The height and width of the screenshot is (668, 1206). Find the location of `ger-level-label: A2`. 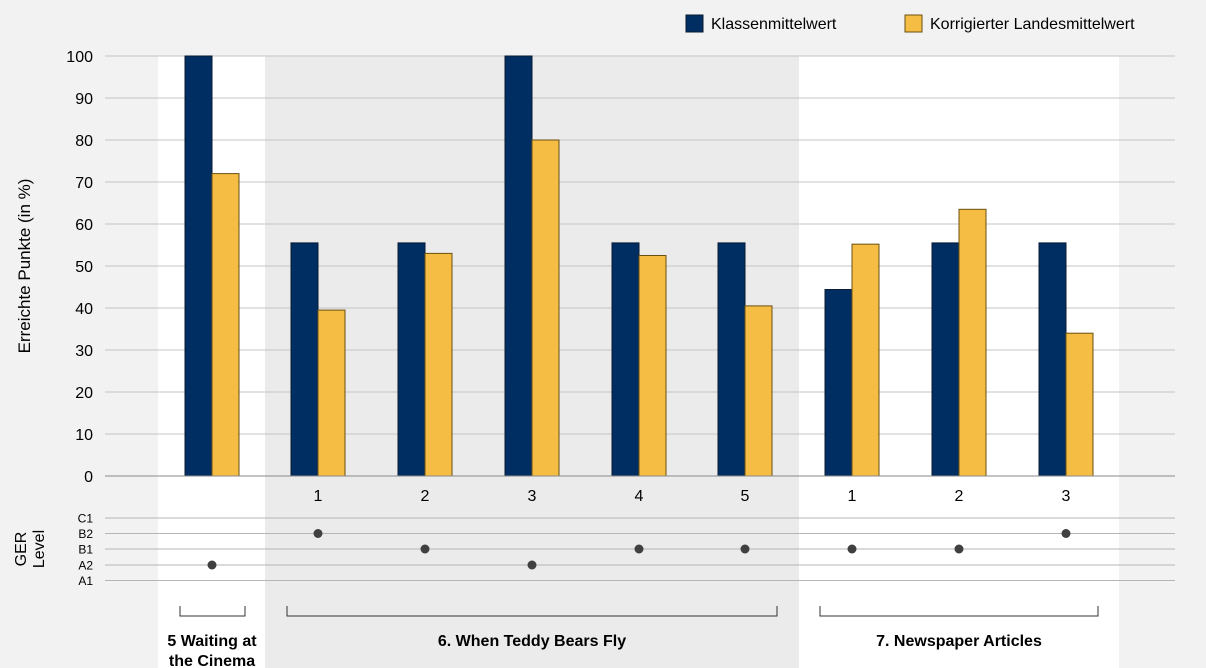

ger-level-label: A2 is located at coordinates (85, 566).